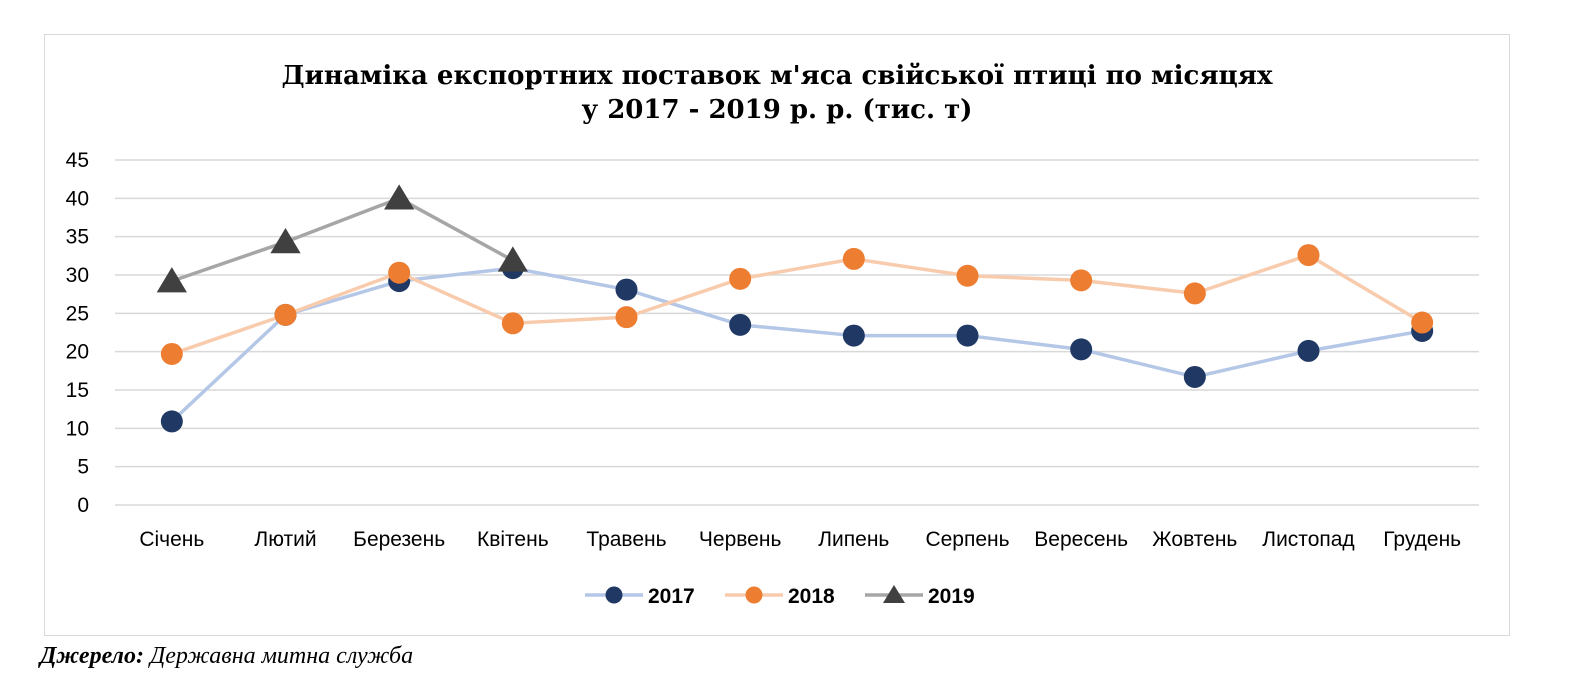  I want to click on legend-marker-2017, so click(614, 595).